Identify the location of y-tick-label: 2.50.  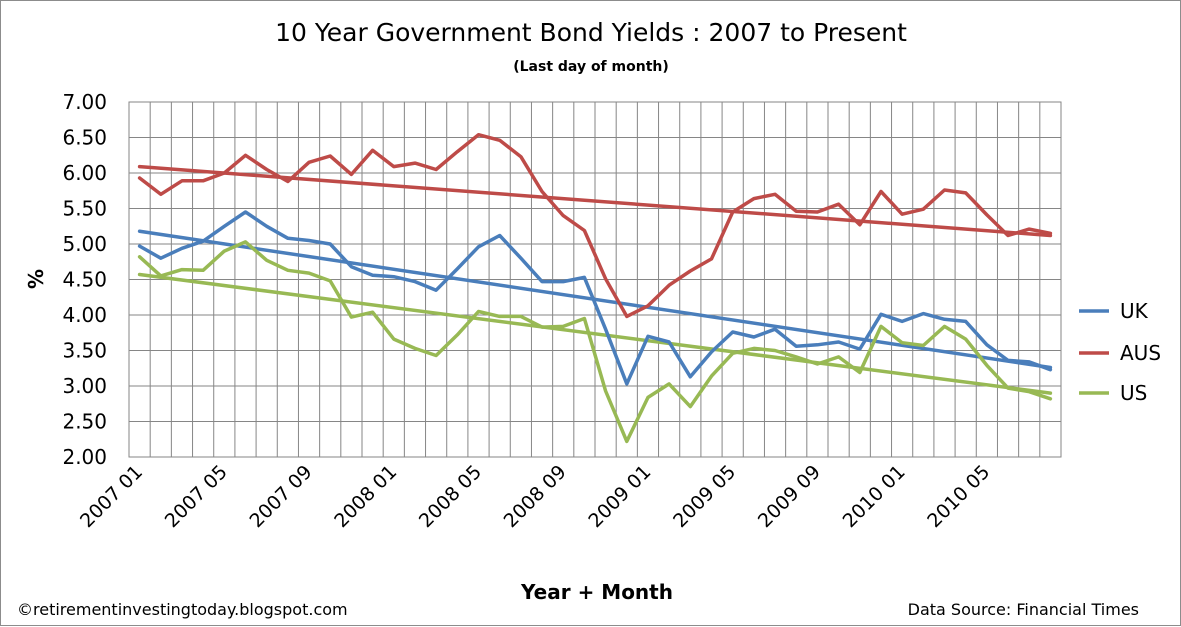
(84, 422).